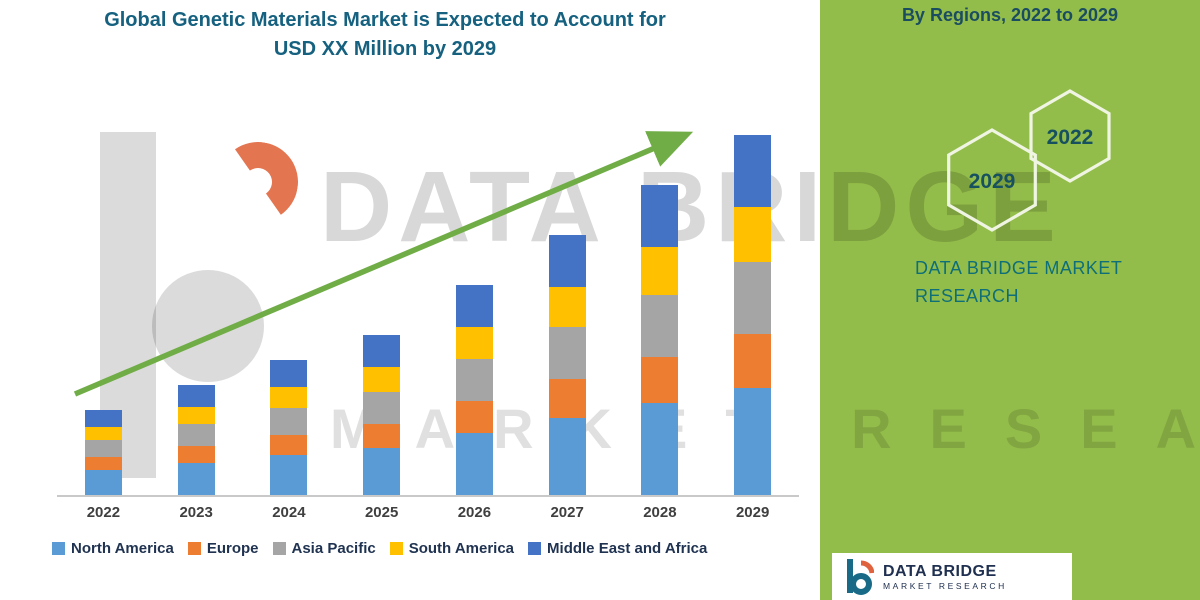 The height and width of the screenshot is (600, 1200). Describe the element at coordinates (753, 298) in the screenshot. I see `segment-2029-asia-pacific` at that location.